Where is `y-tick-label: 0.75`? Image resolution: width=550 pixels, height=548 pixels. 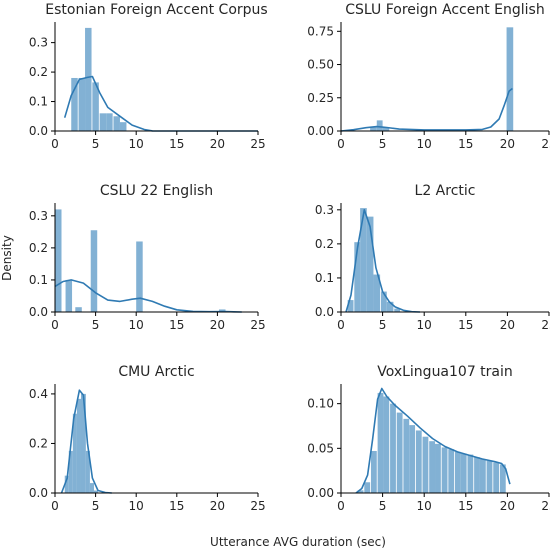
y-tick-label: 0.75 is located at coordinates (320, 31).